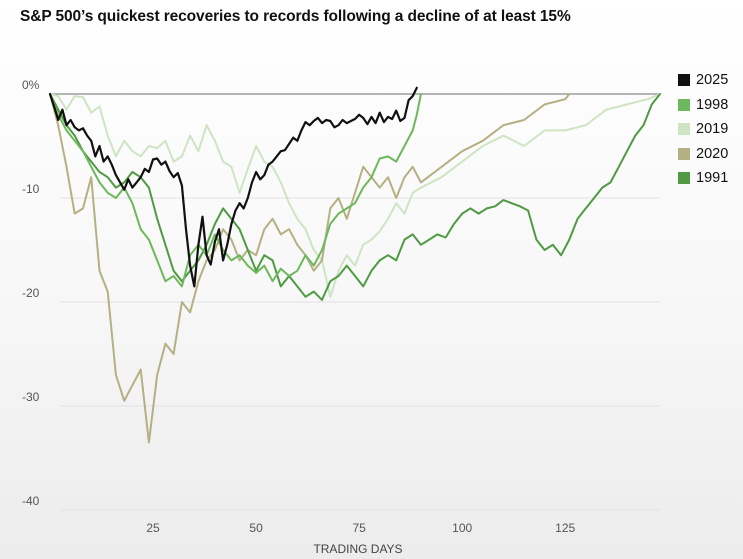 This screenshot has height=559, width=743. I want to click on x-tick-label: 125, so click(565, 528).